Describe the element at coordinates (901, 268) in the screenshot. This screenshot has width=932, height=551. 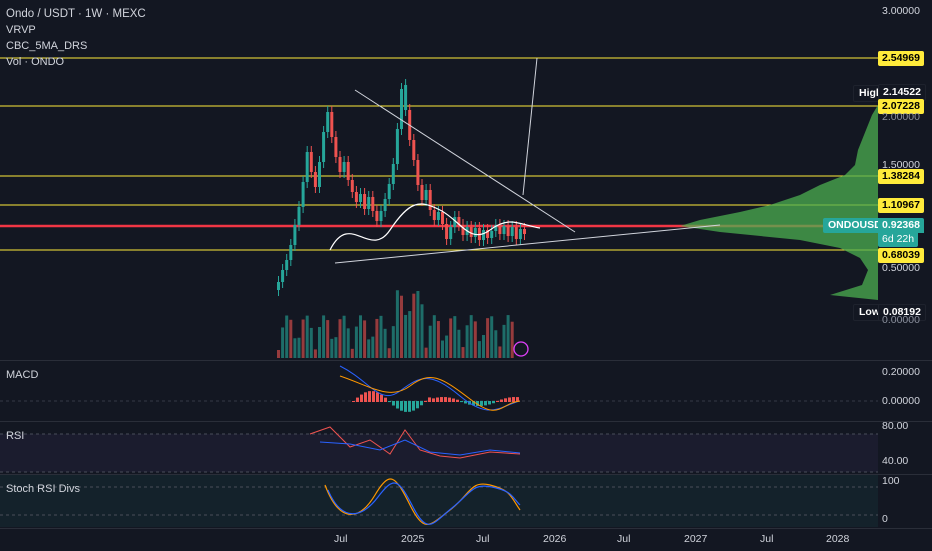
I see `price-tick: 0.50000` at that location.